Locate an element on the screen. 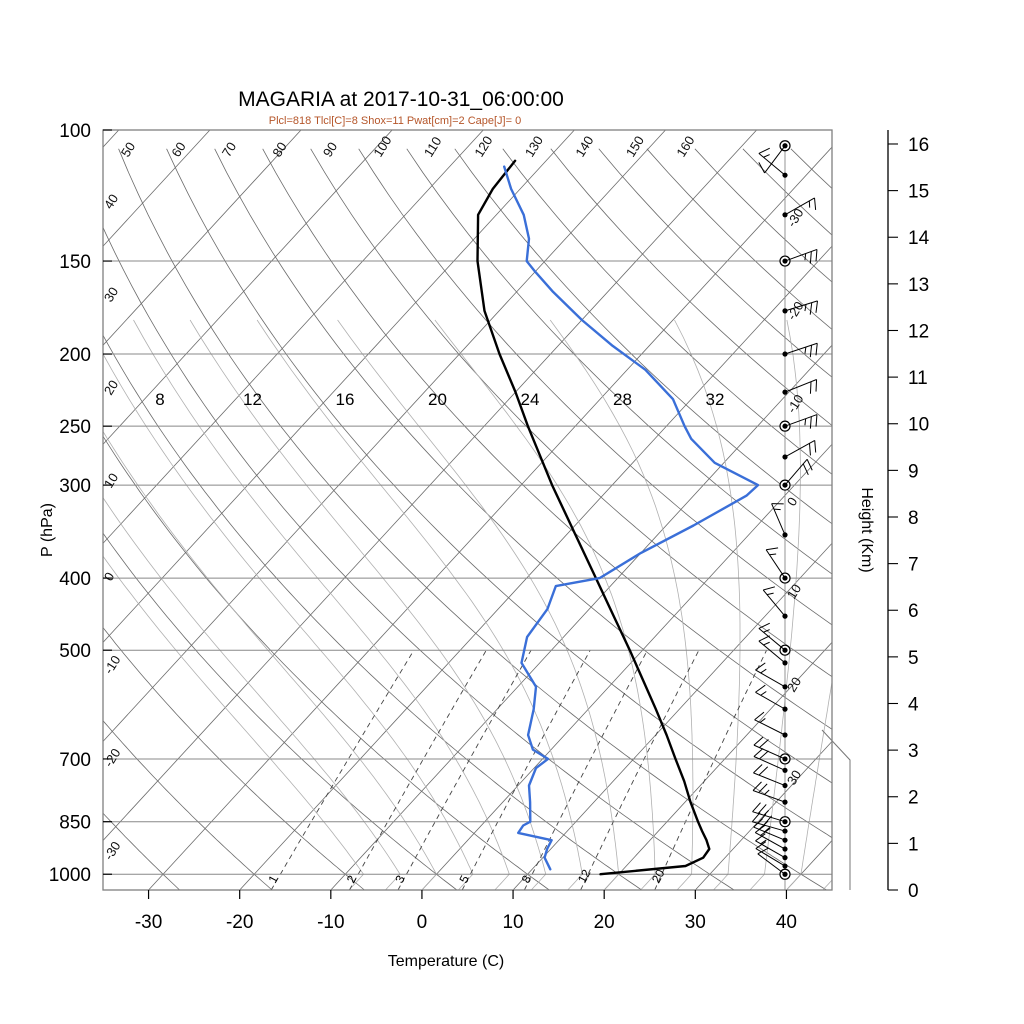  h-tick-10: 10 is located at coordinates (918, 425).